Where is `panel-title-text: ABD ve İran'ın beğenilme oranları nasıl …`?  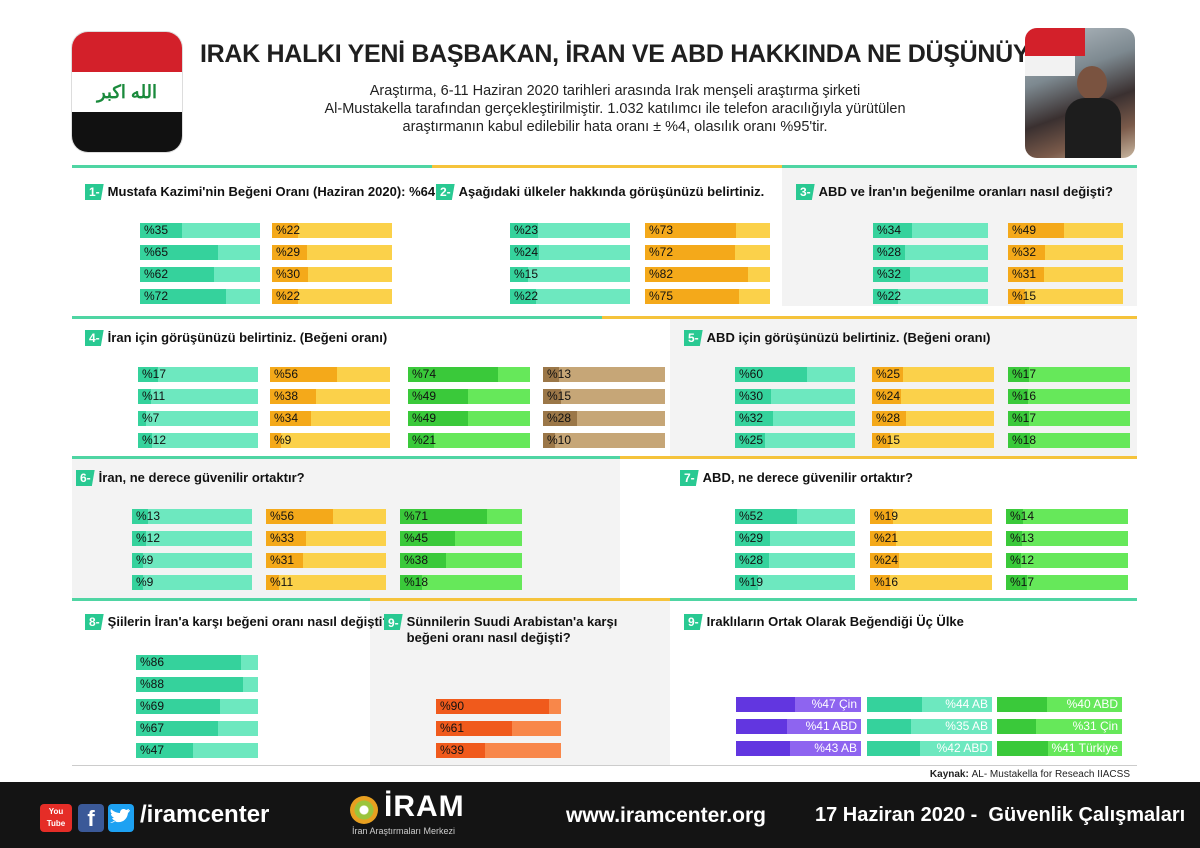 panel-title-text: ABD ve İran'ın beğenilme oranları nasıl … is located at coordinates (965, 191).